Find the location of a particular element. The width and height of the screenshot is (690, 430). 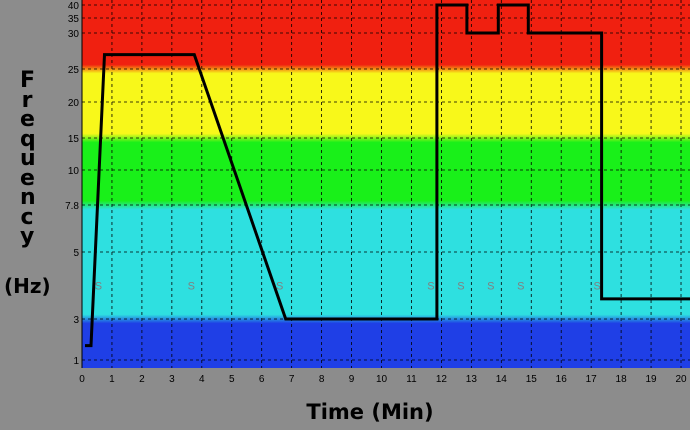

y-tick-label: 5 is located at coordinates (76, 253).